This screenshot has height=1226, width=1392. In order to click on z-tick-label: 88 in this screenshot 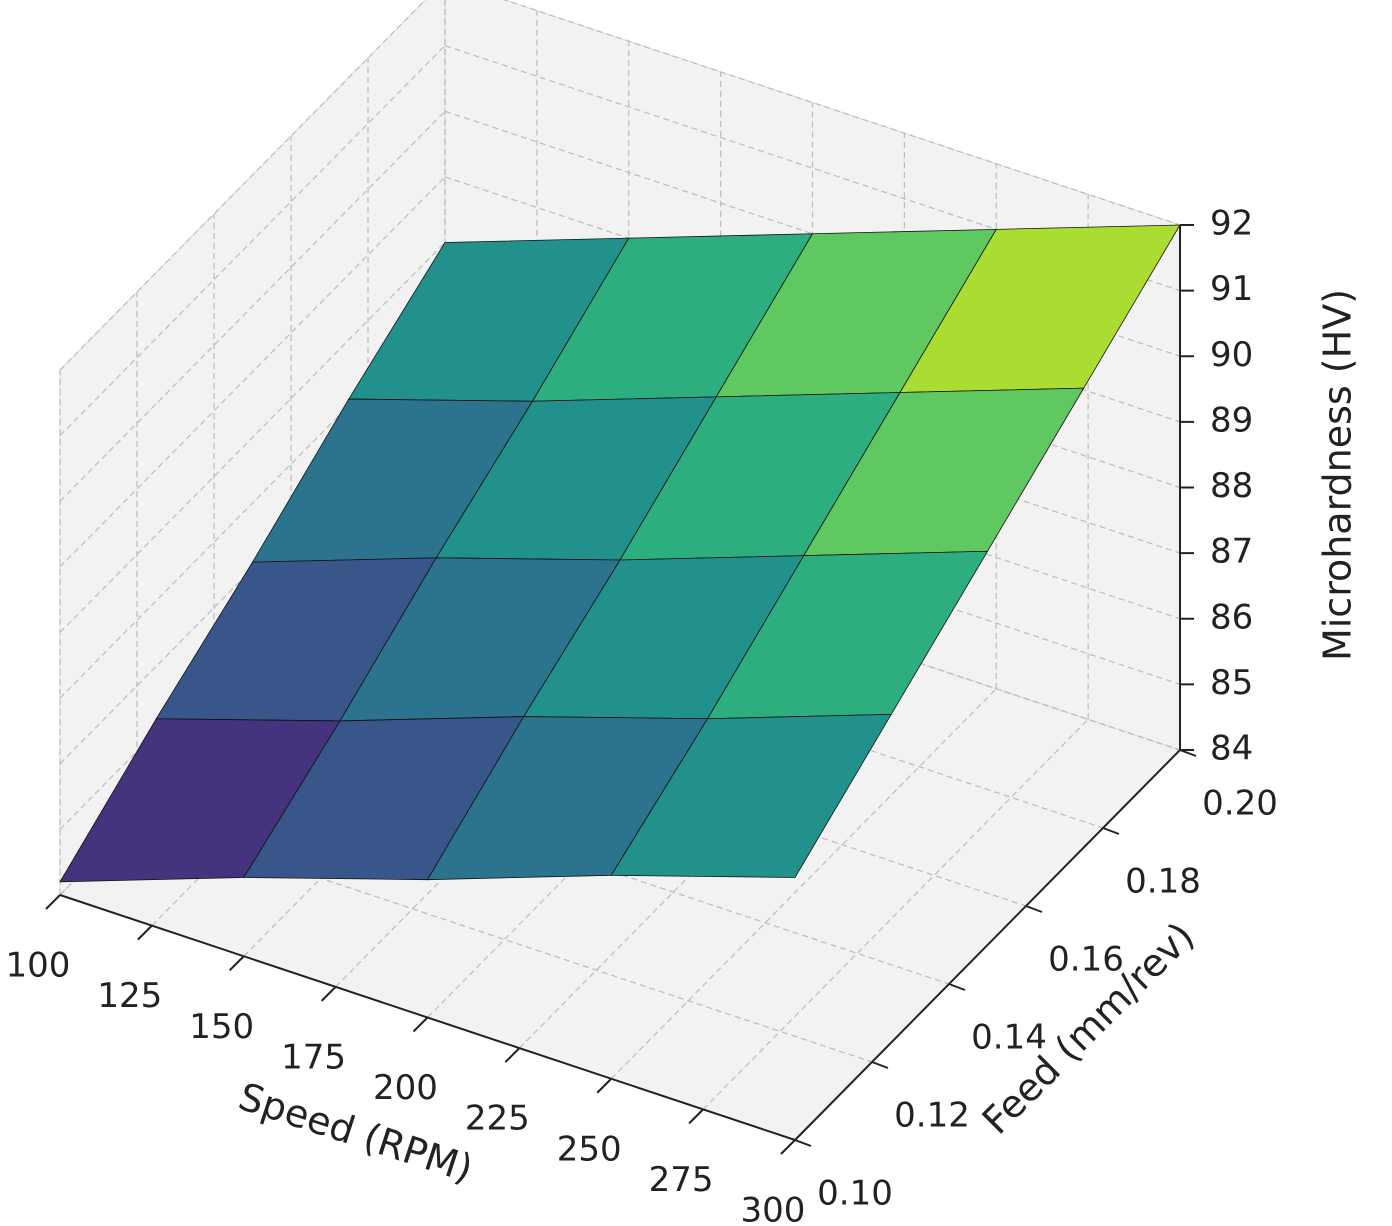, I will do `click(1231, 486)`.